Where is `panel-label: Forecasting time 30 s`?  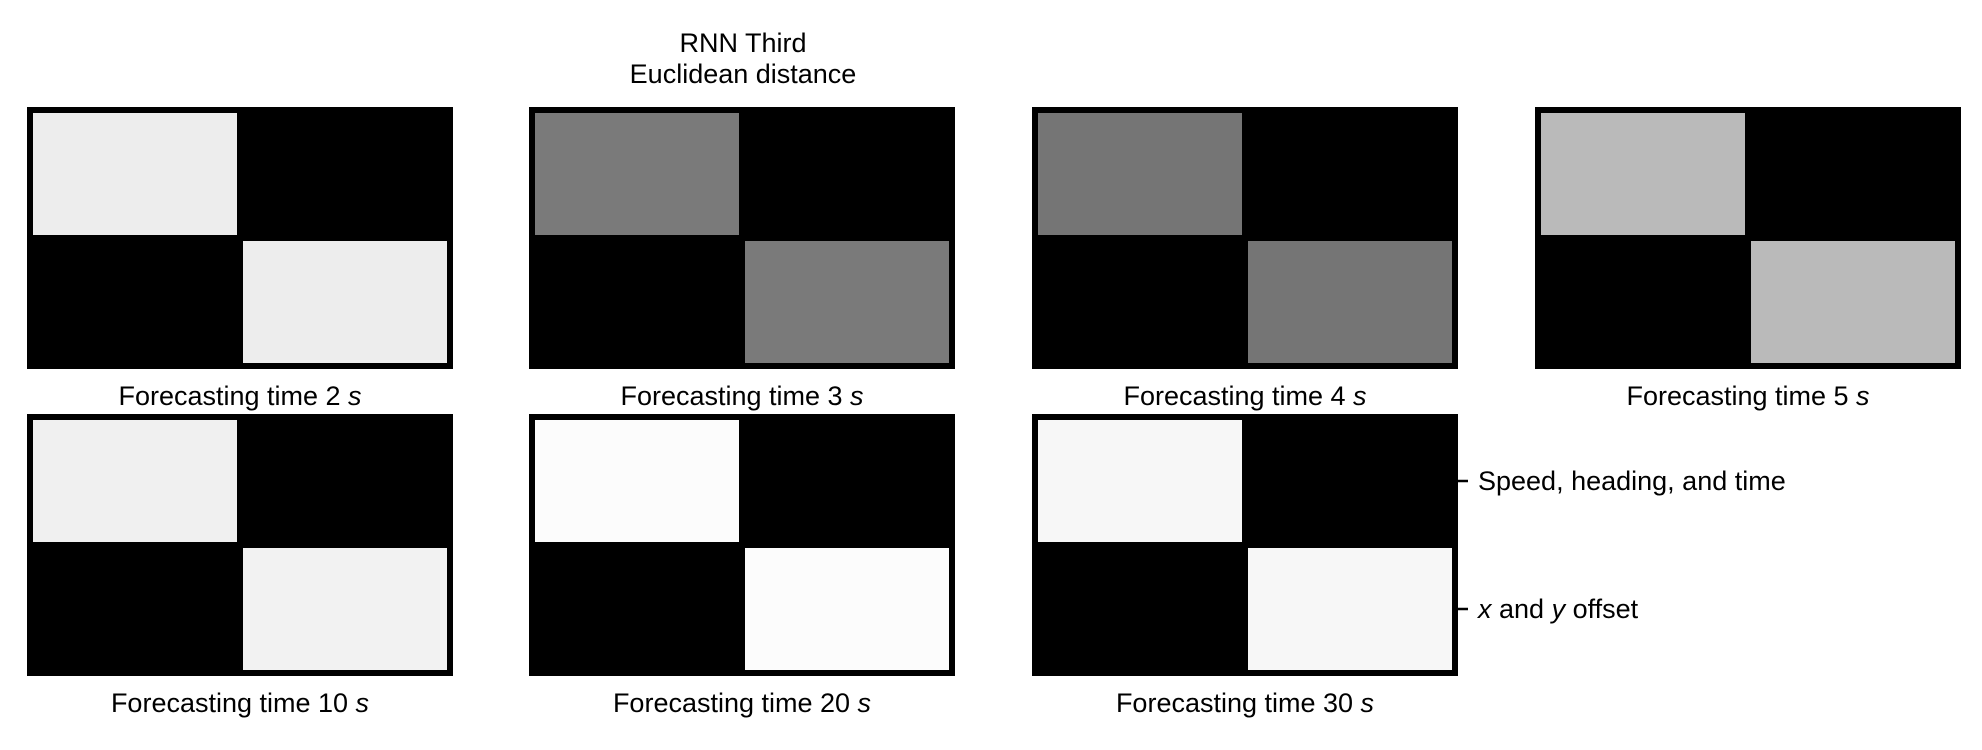 panel-label: Forecasting time 30 s is located at coordinates (1245, 703).